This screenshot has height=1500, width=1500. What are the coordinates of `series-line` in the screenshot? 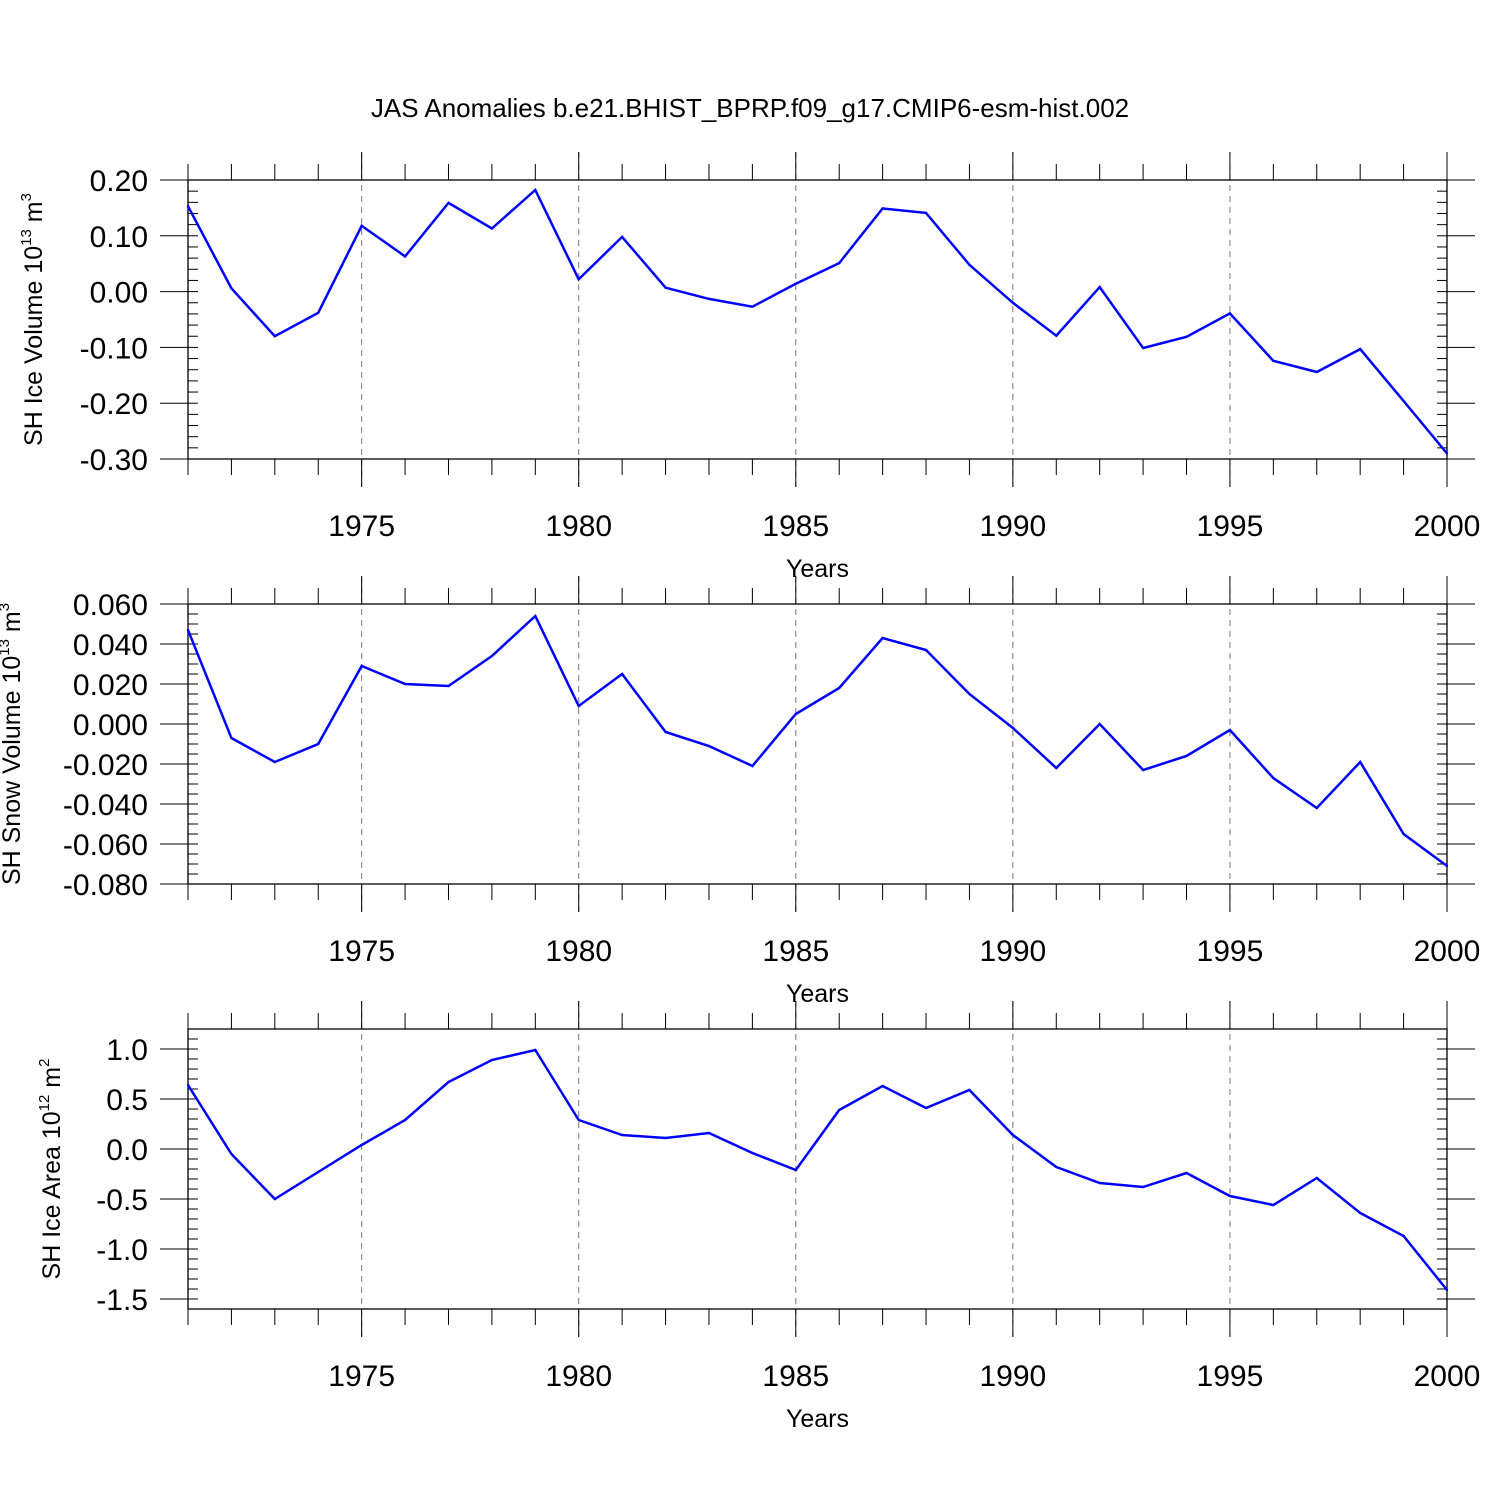 It's located at (817, 740).